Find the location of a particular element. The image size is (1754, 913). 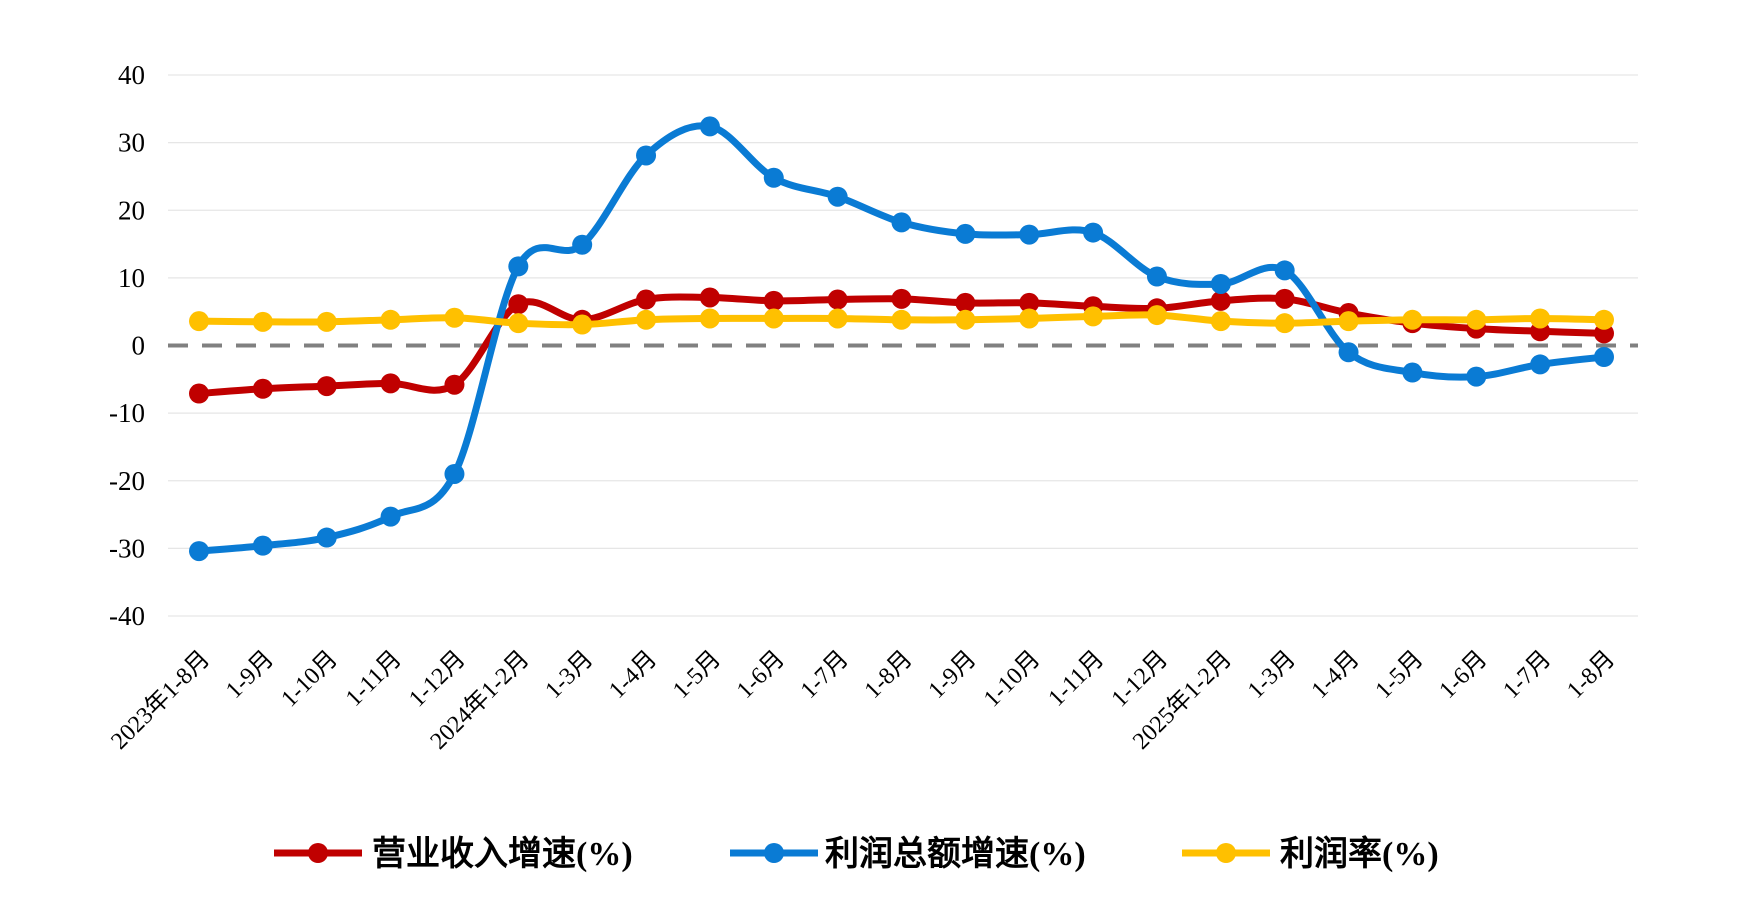

legend-label: 利润率(%) is located at coordinates (1359, 854).